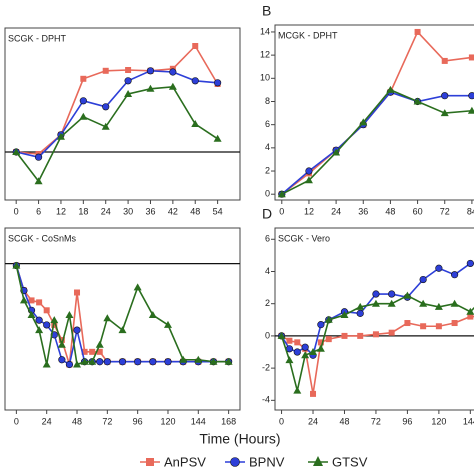 This screenshot has height=474, width=474. What do you see at coordinates (438, 421) in the screenshot?
I see `x-tick-label: 120` at bounding box center [438, 421].